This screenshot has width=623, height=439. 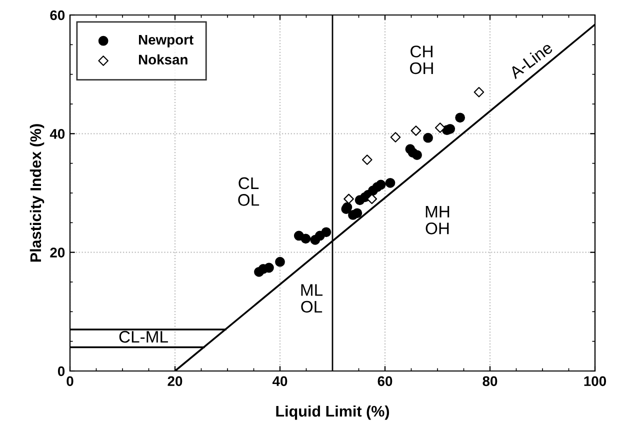 What do you see at coordinates (163, 59) in the screenshot?
I see `legend-label: Noksan` at bounding box center [163, 59].